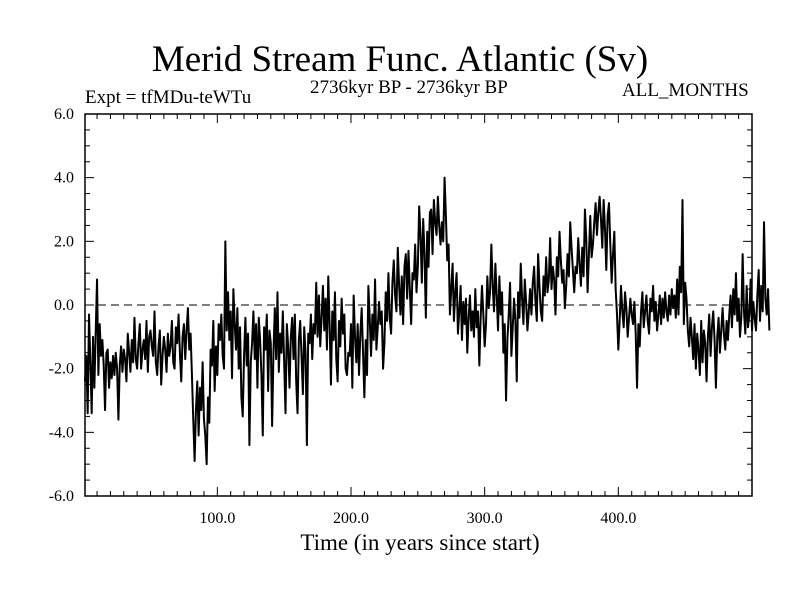  What do you see at coordinates (217, 518) in the screenshot?
I see `x-tick-label: 100.0` at bounding box center [217, 518].